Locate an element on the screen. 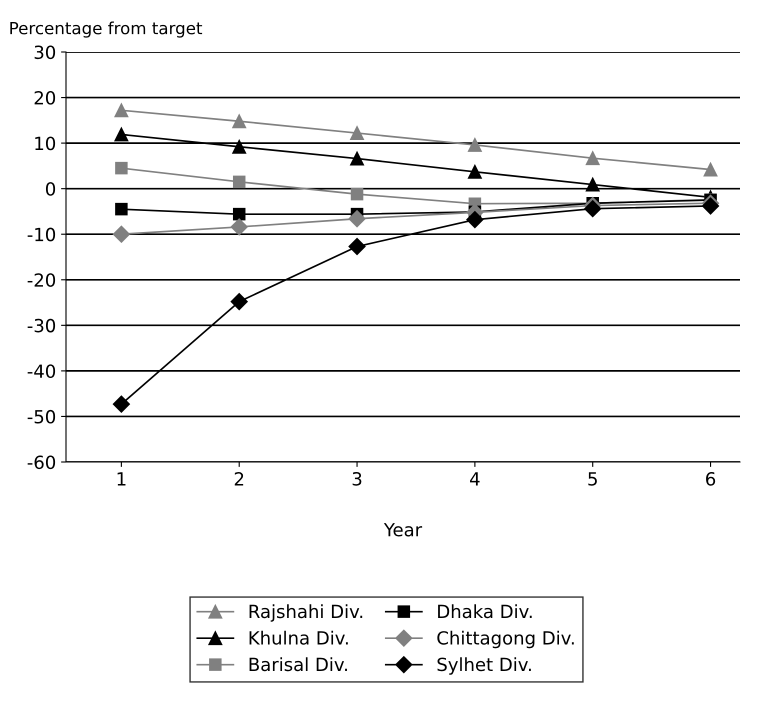  legend-label: Rajshahi Div. is located at coordinates (306, 613).